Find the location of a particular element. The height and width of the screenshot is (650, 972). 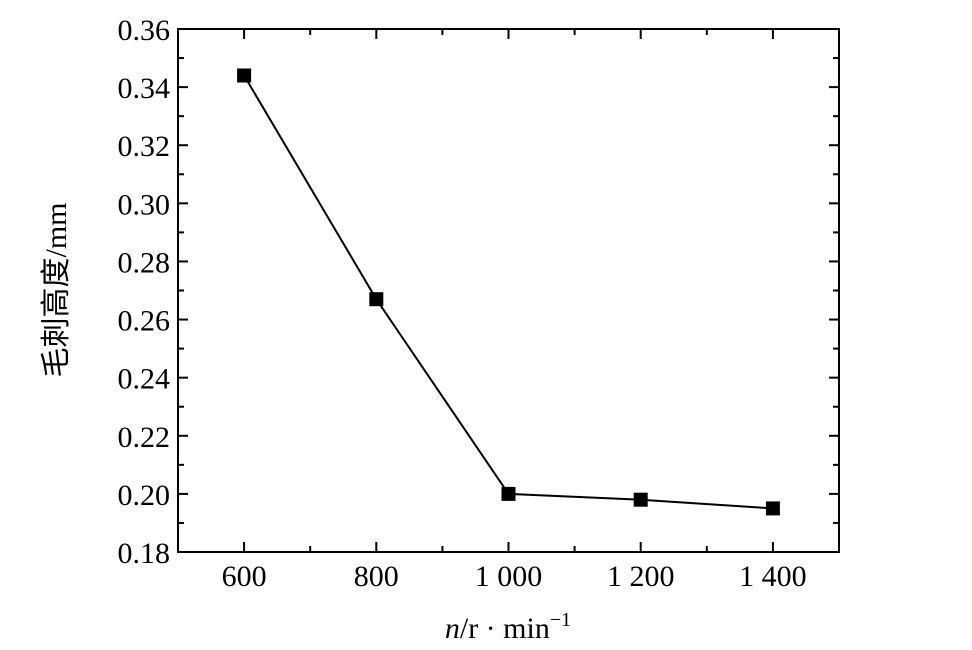

y-tick-label: 0.30 is located at coordinates (144, 204).